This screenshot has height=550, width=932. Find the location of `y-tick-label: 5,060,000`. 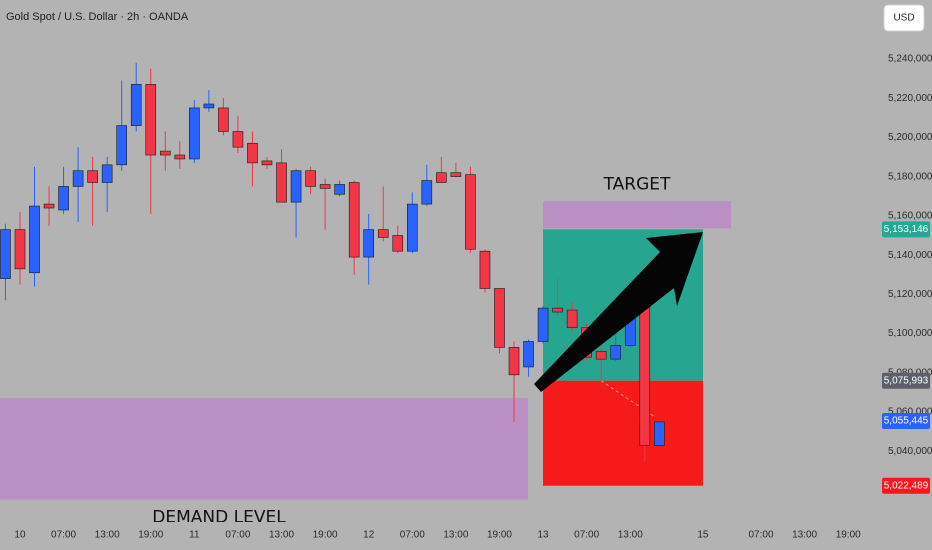

y-tick-label: 5,060,000 is located at coordinates (910, 412).